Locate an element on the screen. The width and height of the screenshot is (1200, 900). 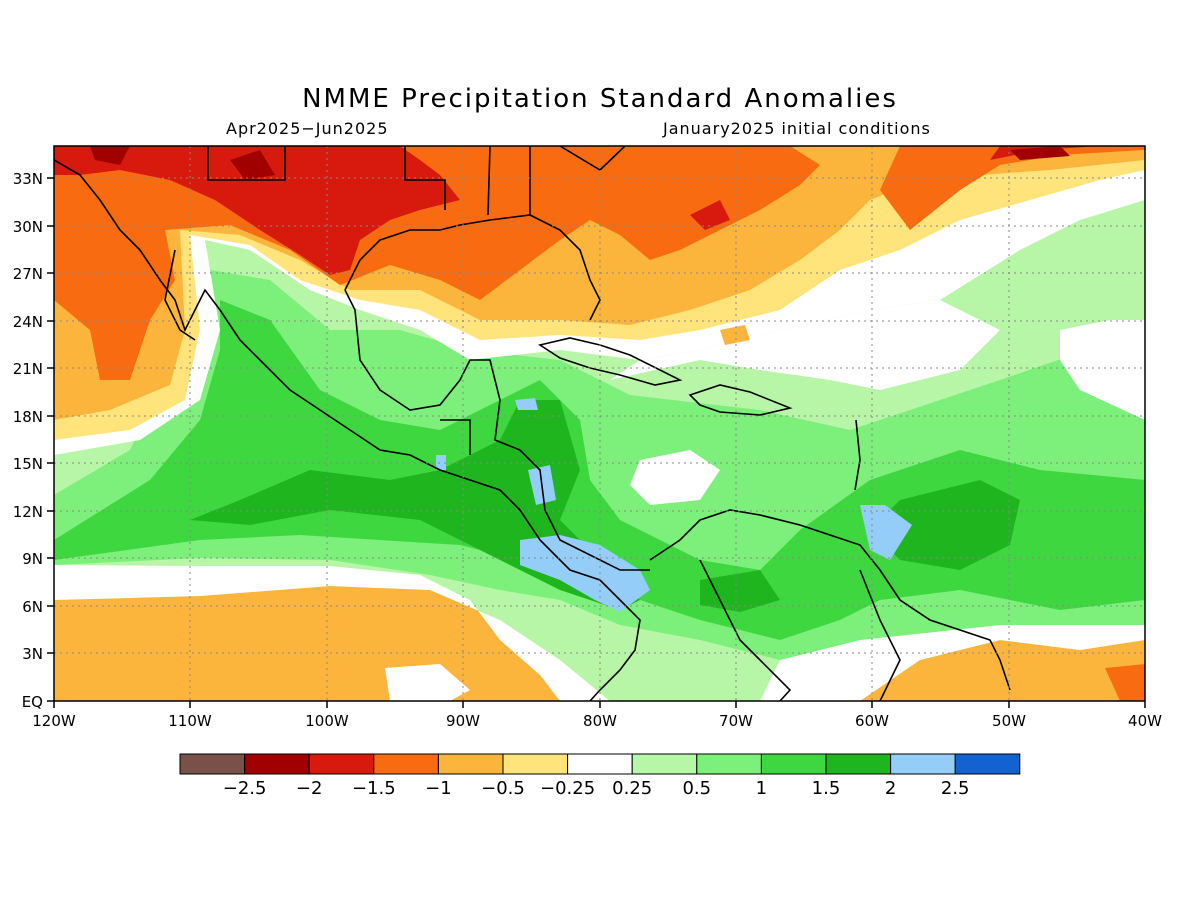
lat-tick-label: EQ is located at coordinates (32, 702).